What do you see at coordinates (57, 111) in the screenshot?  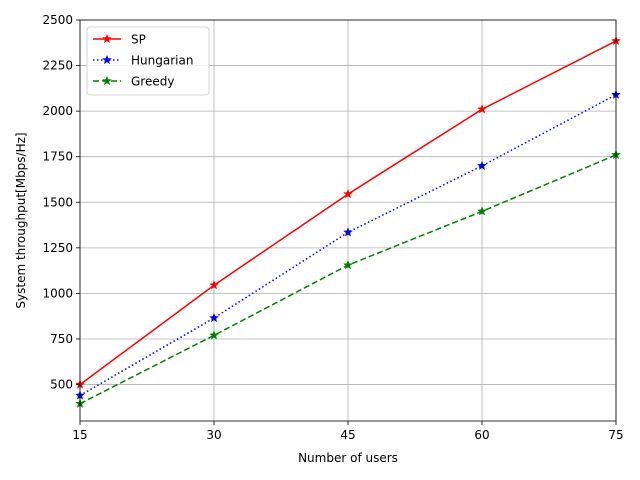 I see `y-tick-label: 2000` at bounding box center [57, 111].